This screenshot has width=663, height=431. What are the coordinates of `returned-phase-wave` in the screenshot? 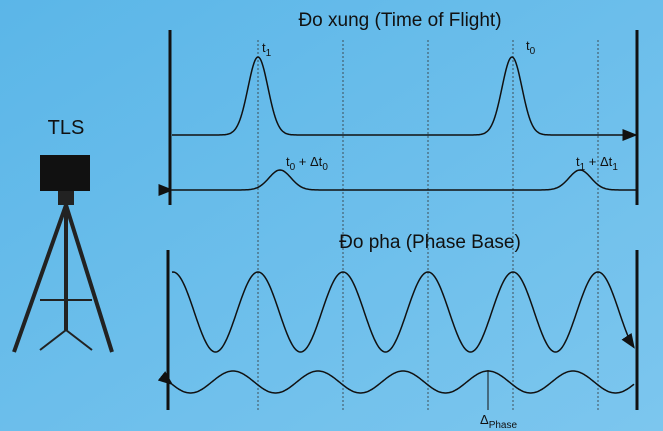 It's located at (396, 382).